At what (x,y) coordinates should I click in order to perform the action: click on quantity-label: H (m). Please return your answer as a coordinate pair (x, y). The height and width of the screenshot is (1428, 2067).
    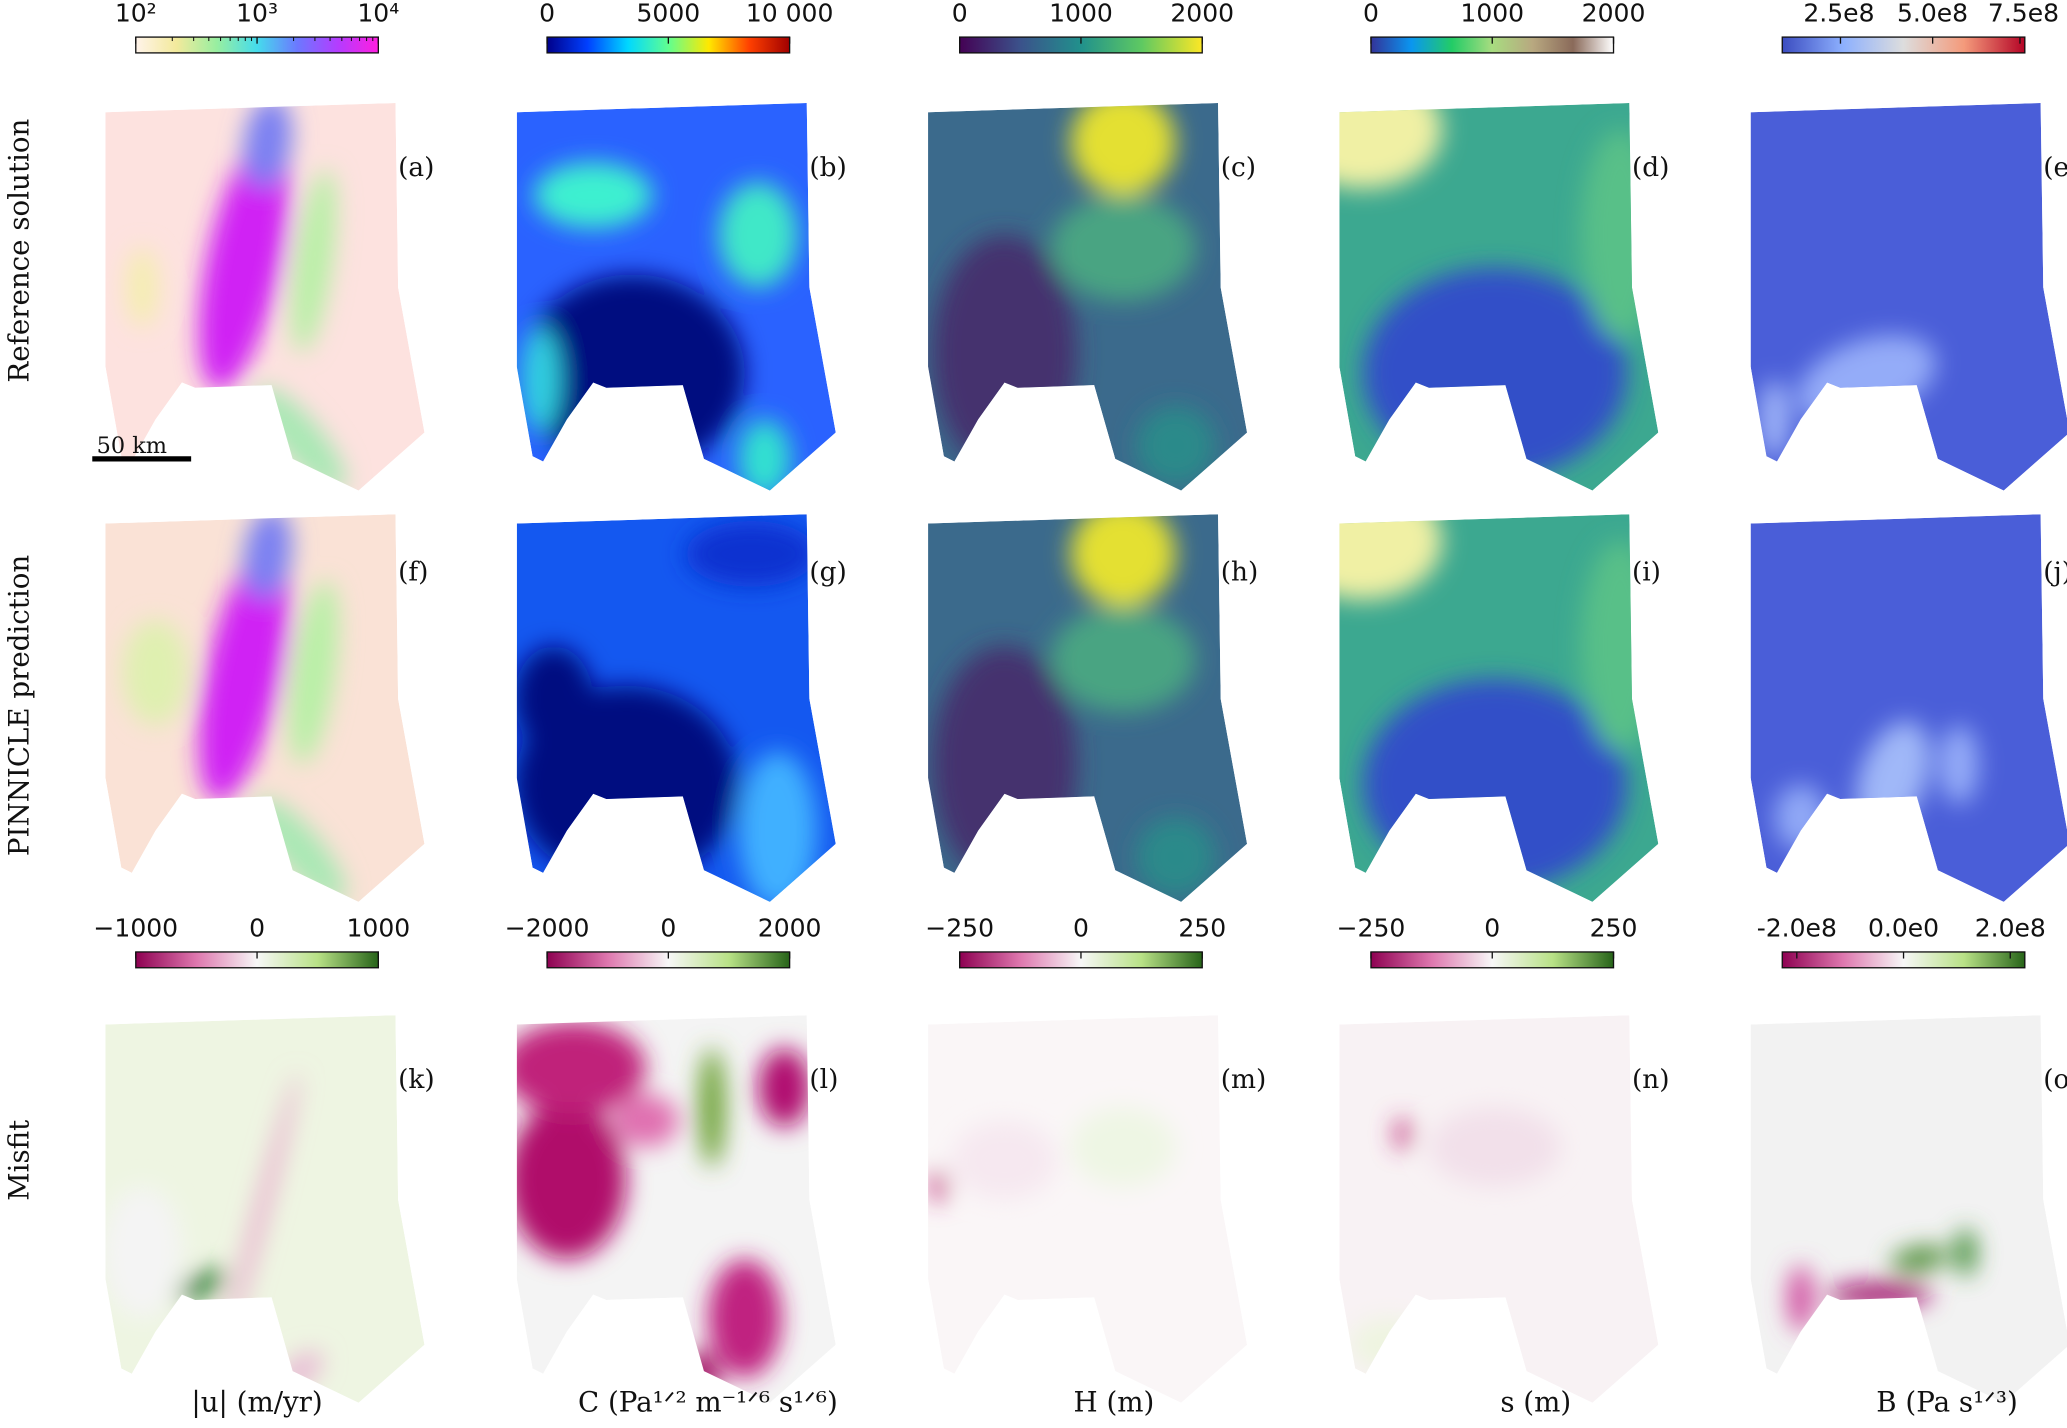
    Looking at the image, I should click on (1114, 1402).